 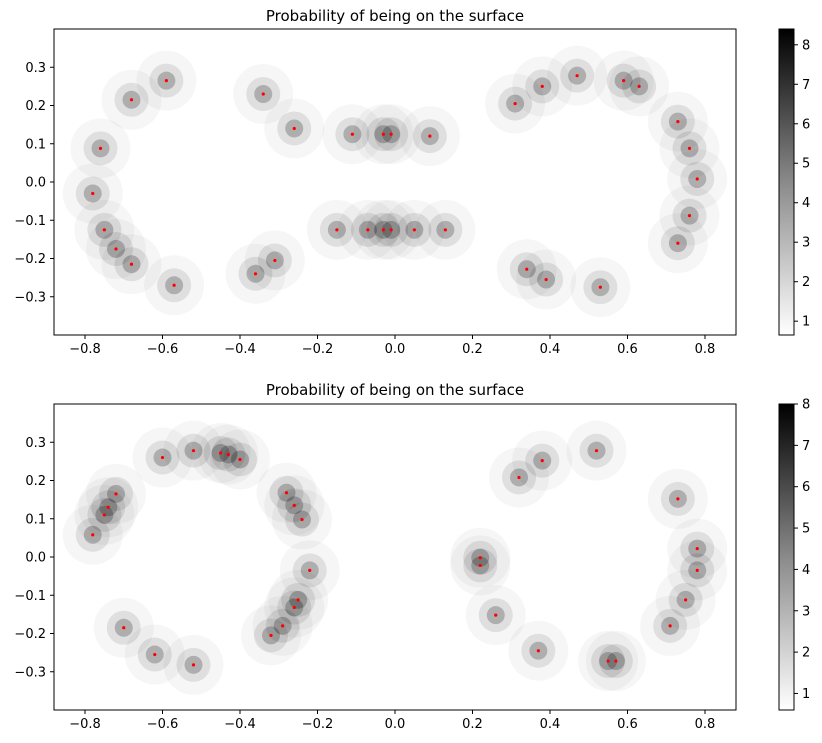 What do you see at coordinates (786, 557) in the screenshot?
I see `bottom-colorbar` at bounding box center [786, 557].